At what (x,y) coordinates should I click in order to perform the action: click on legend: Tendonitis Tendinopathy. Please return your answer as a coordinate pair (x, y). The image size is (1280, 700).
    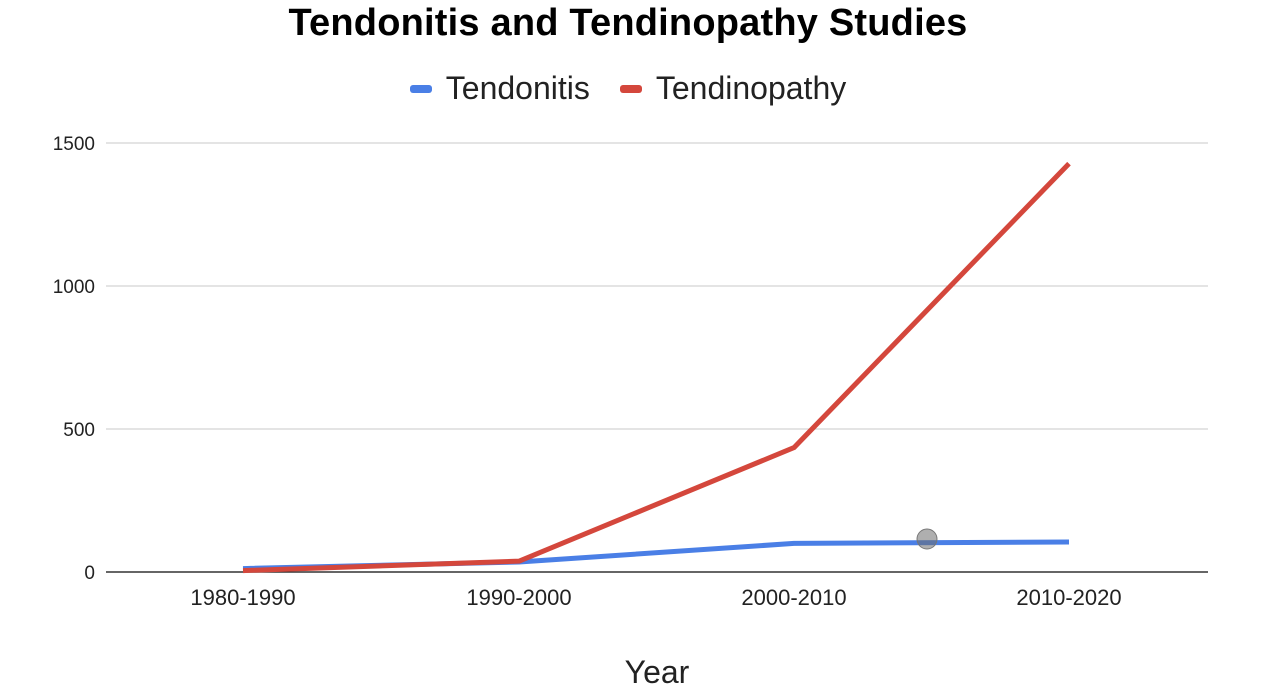
    Looking at the image, I should click on (628, 88).